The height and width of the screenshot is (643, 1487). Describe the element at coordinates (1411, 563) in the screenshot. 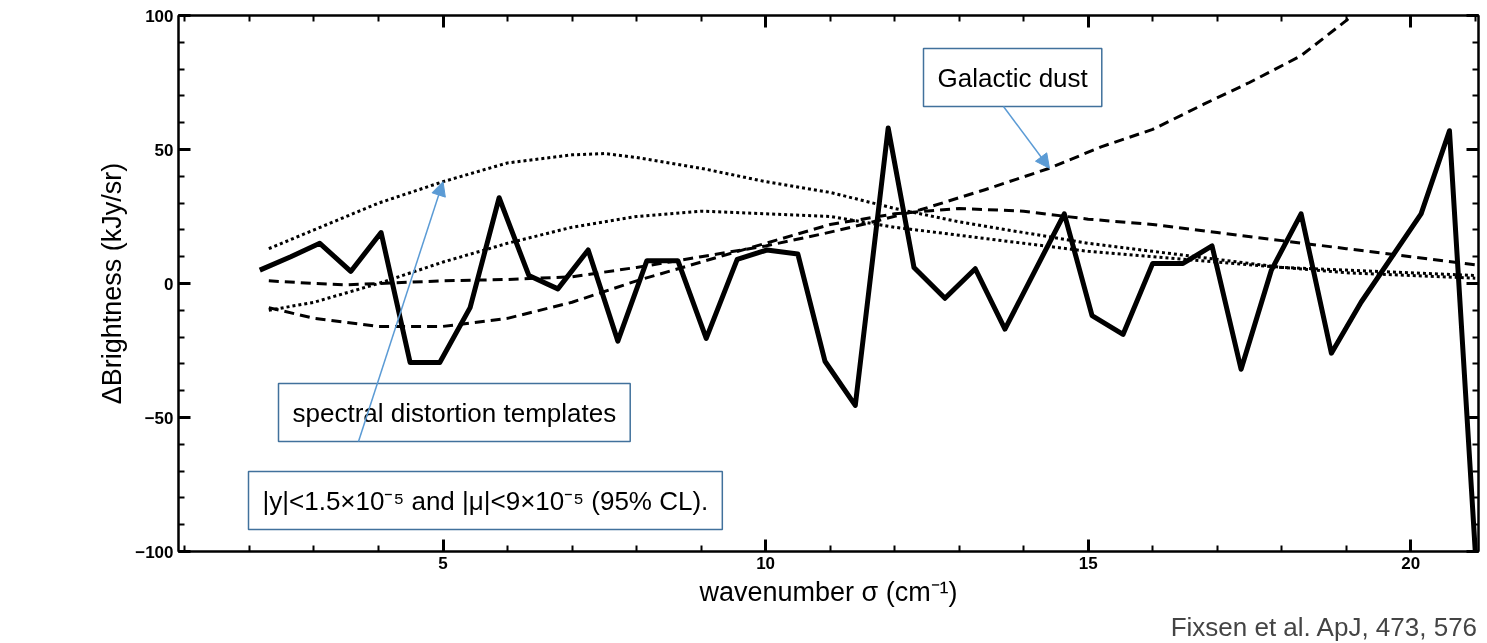

I see `x-tick-label: 20` at that location.